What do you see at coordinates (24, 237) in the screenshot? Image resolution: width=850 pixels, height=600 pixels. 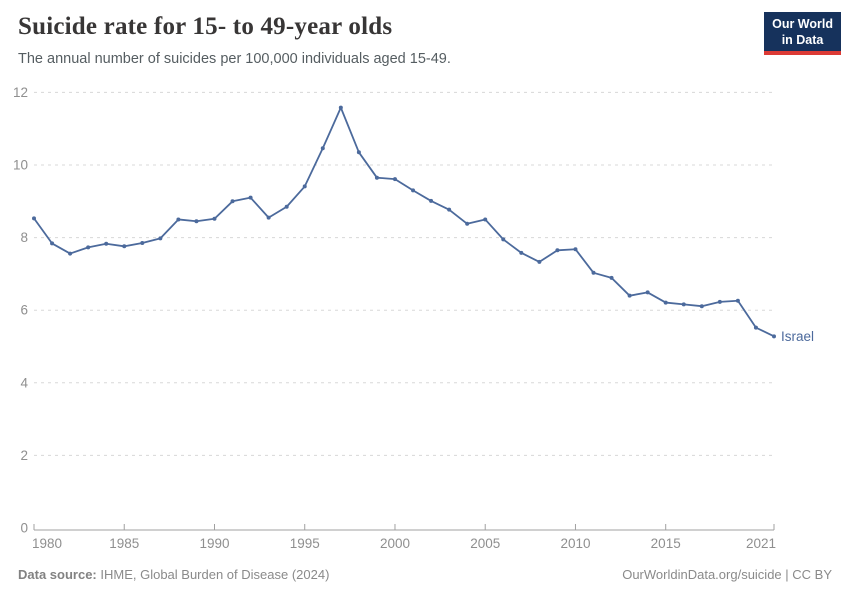 I see `y-tick-label: 8` at bounding box center [24, 237].